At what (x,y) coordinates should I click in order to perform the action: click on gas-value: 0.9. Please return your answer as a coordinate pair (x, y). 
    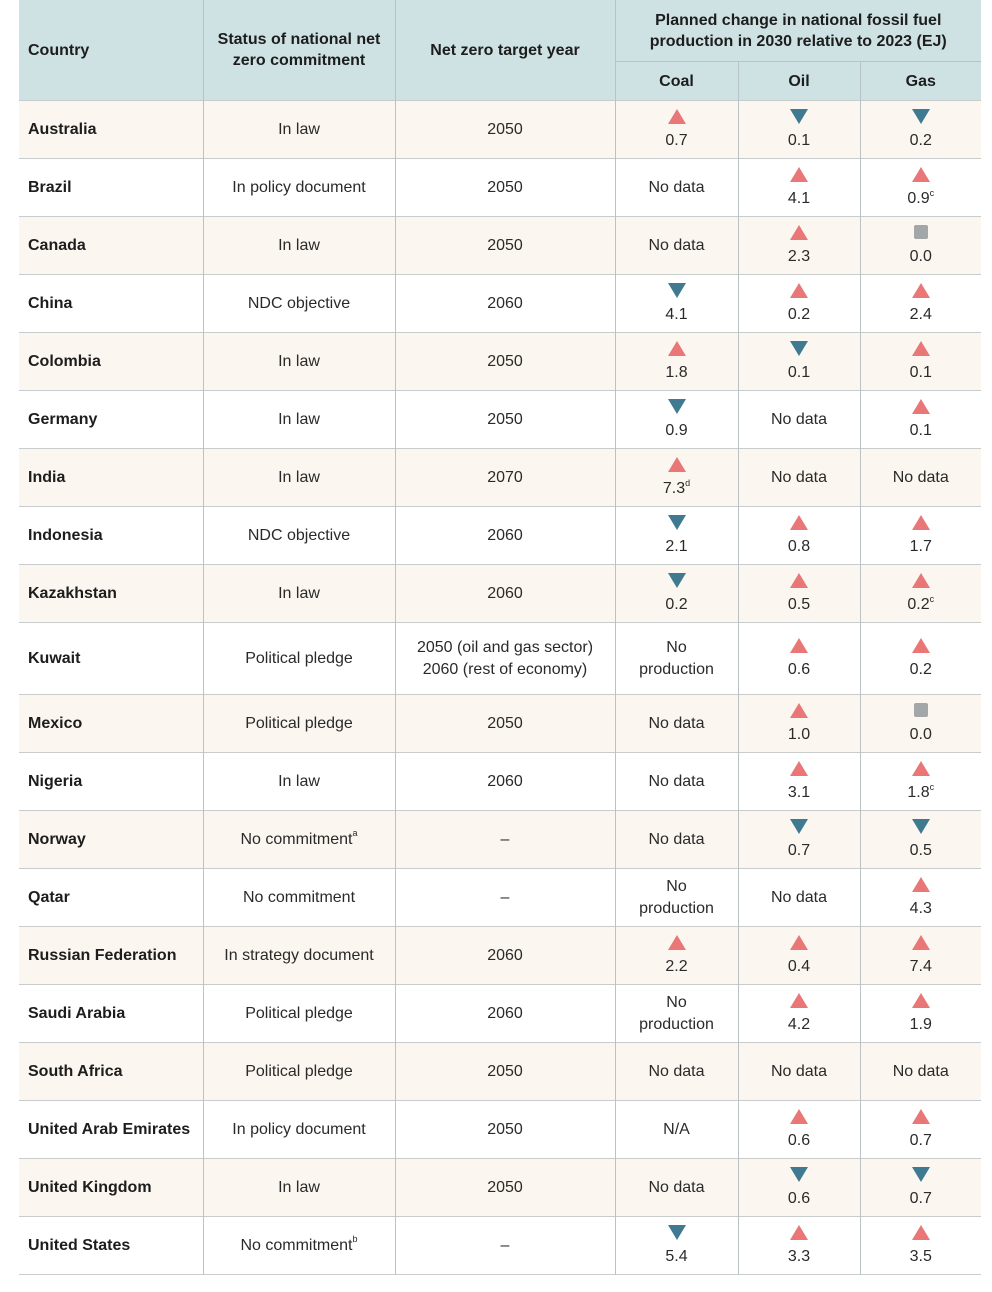
    Looking at the image, I should click on (918, 198).